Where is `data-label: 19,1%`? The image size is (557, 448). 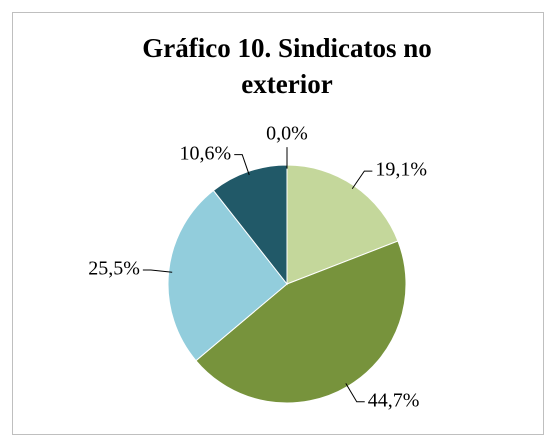
data-label: 19,1% is located at coordinates (401, 170).